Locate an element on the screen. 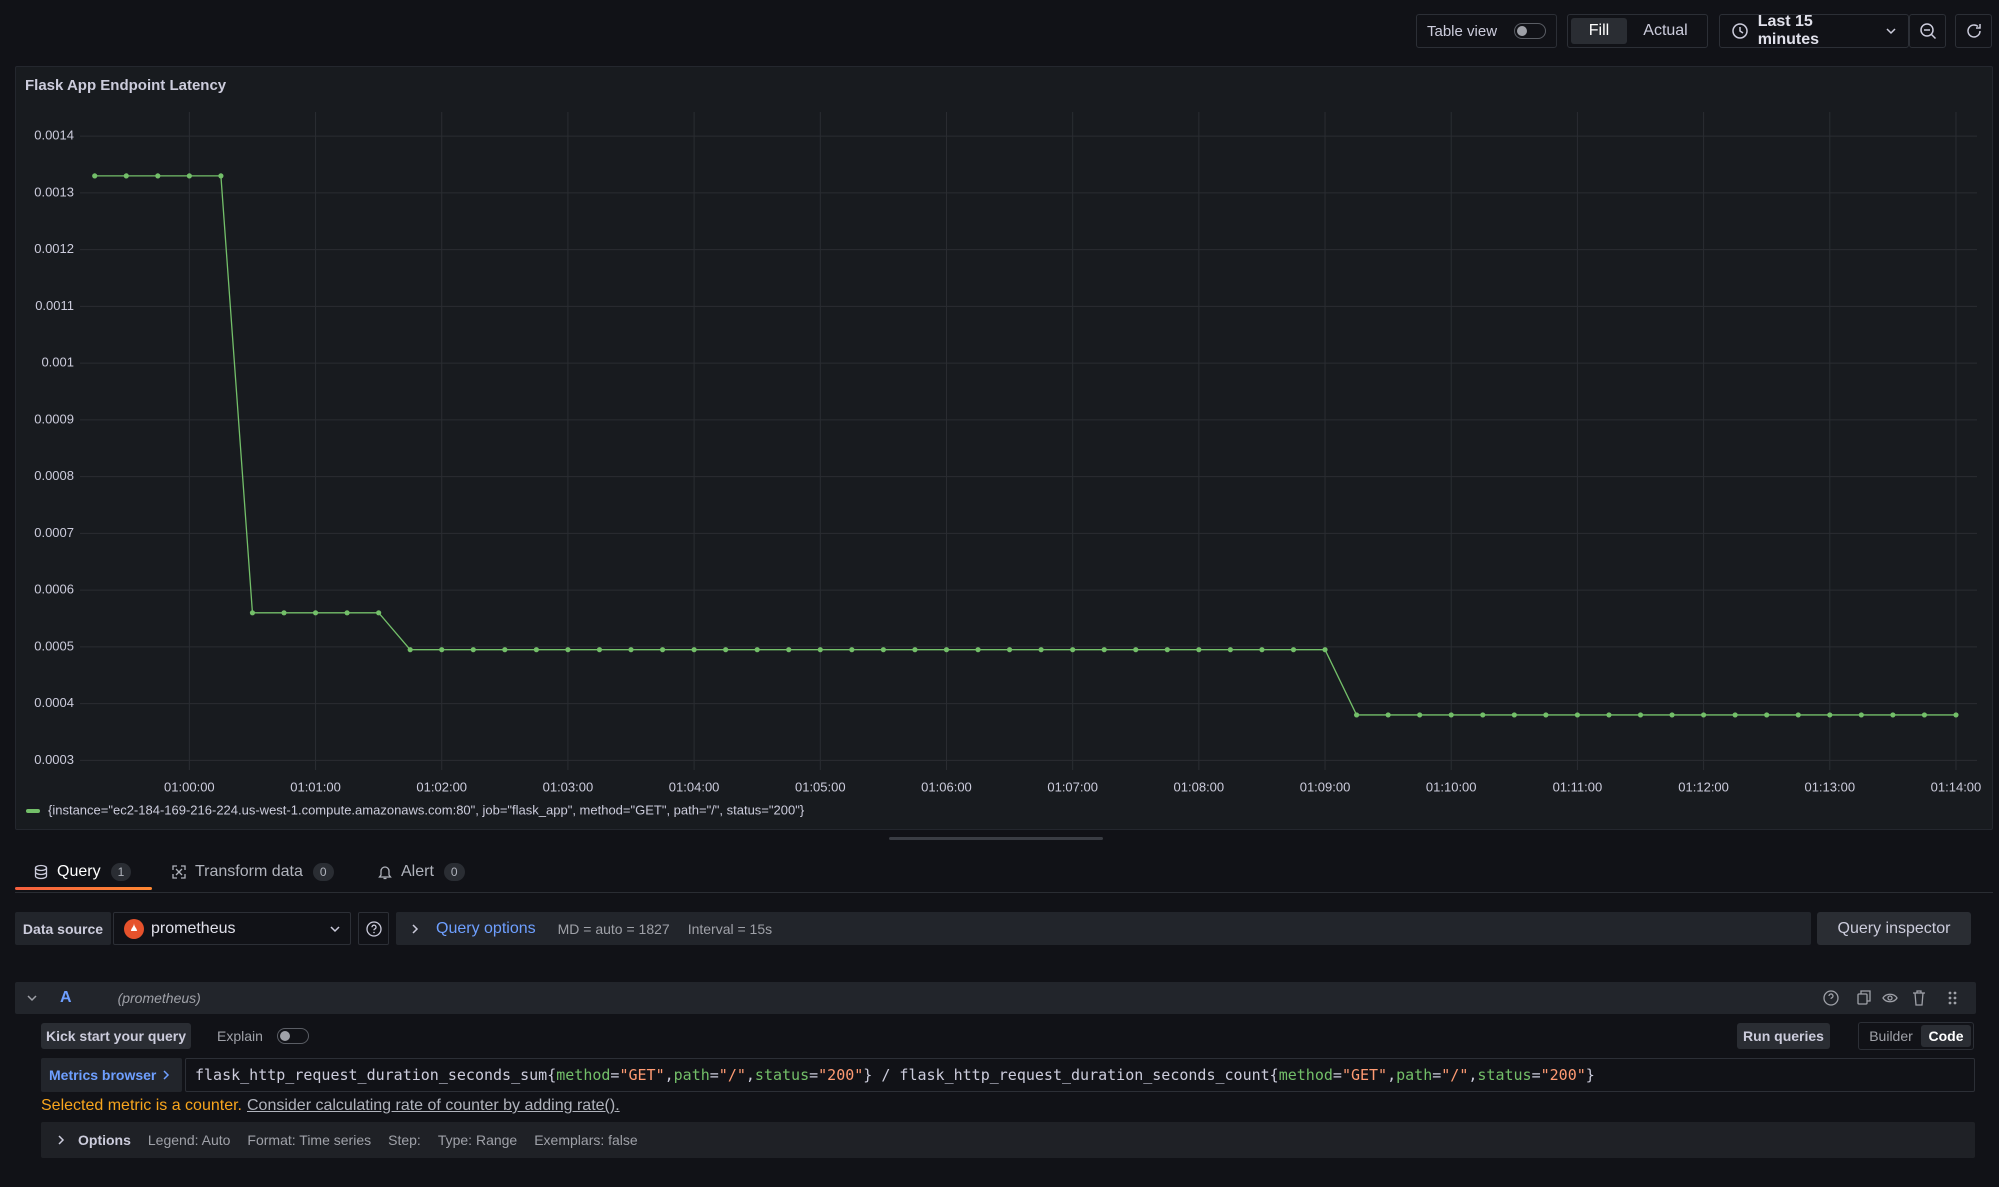  x-tick-label: 01:12:00 is located at coordinates (1703, 786).